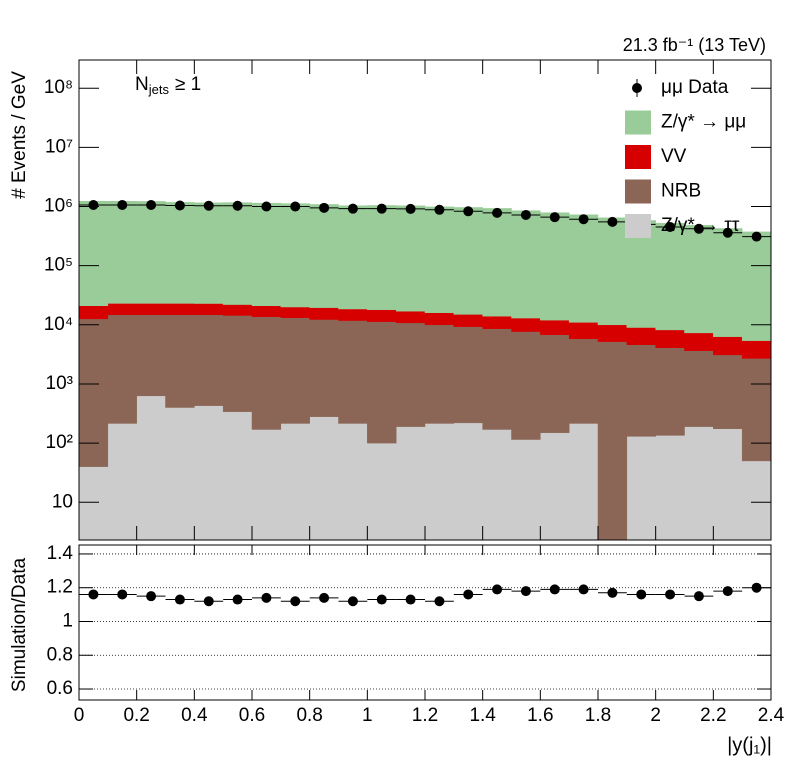 The width and height of the screenshot is (796, 772). Describe the element at coordinates (58, 265) in the screenshot. I see `y-tick-label: 10⁵` at that location.